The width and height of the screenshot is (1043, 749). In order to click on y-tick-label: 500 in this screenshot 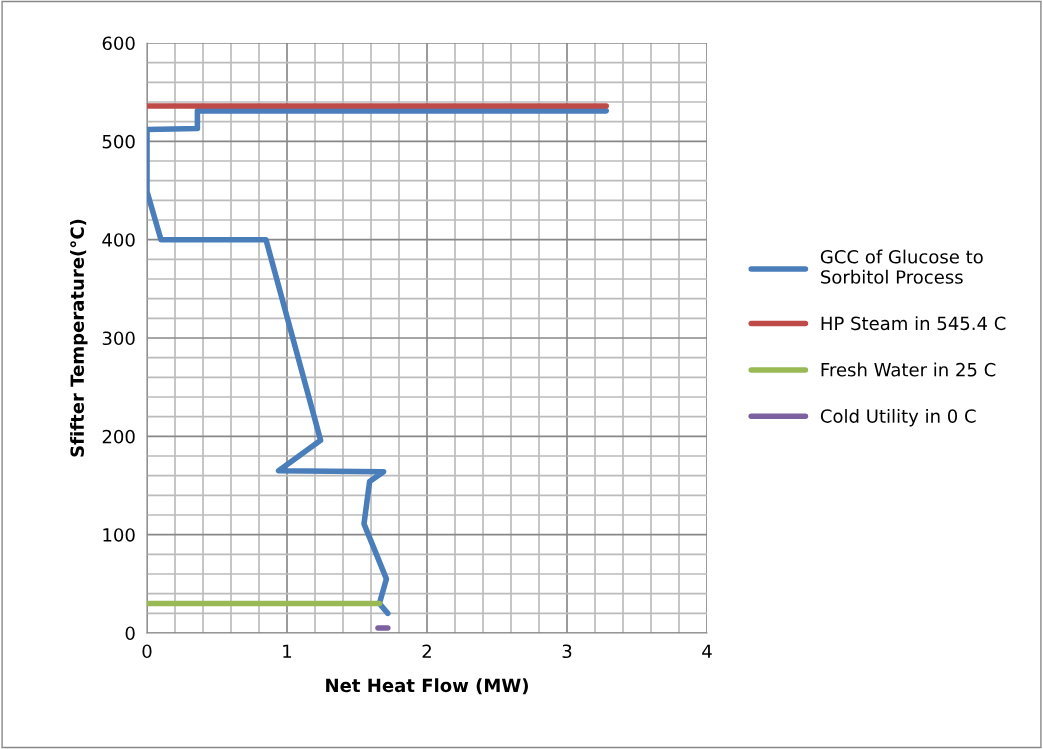, I will do `click(118, 141)`.